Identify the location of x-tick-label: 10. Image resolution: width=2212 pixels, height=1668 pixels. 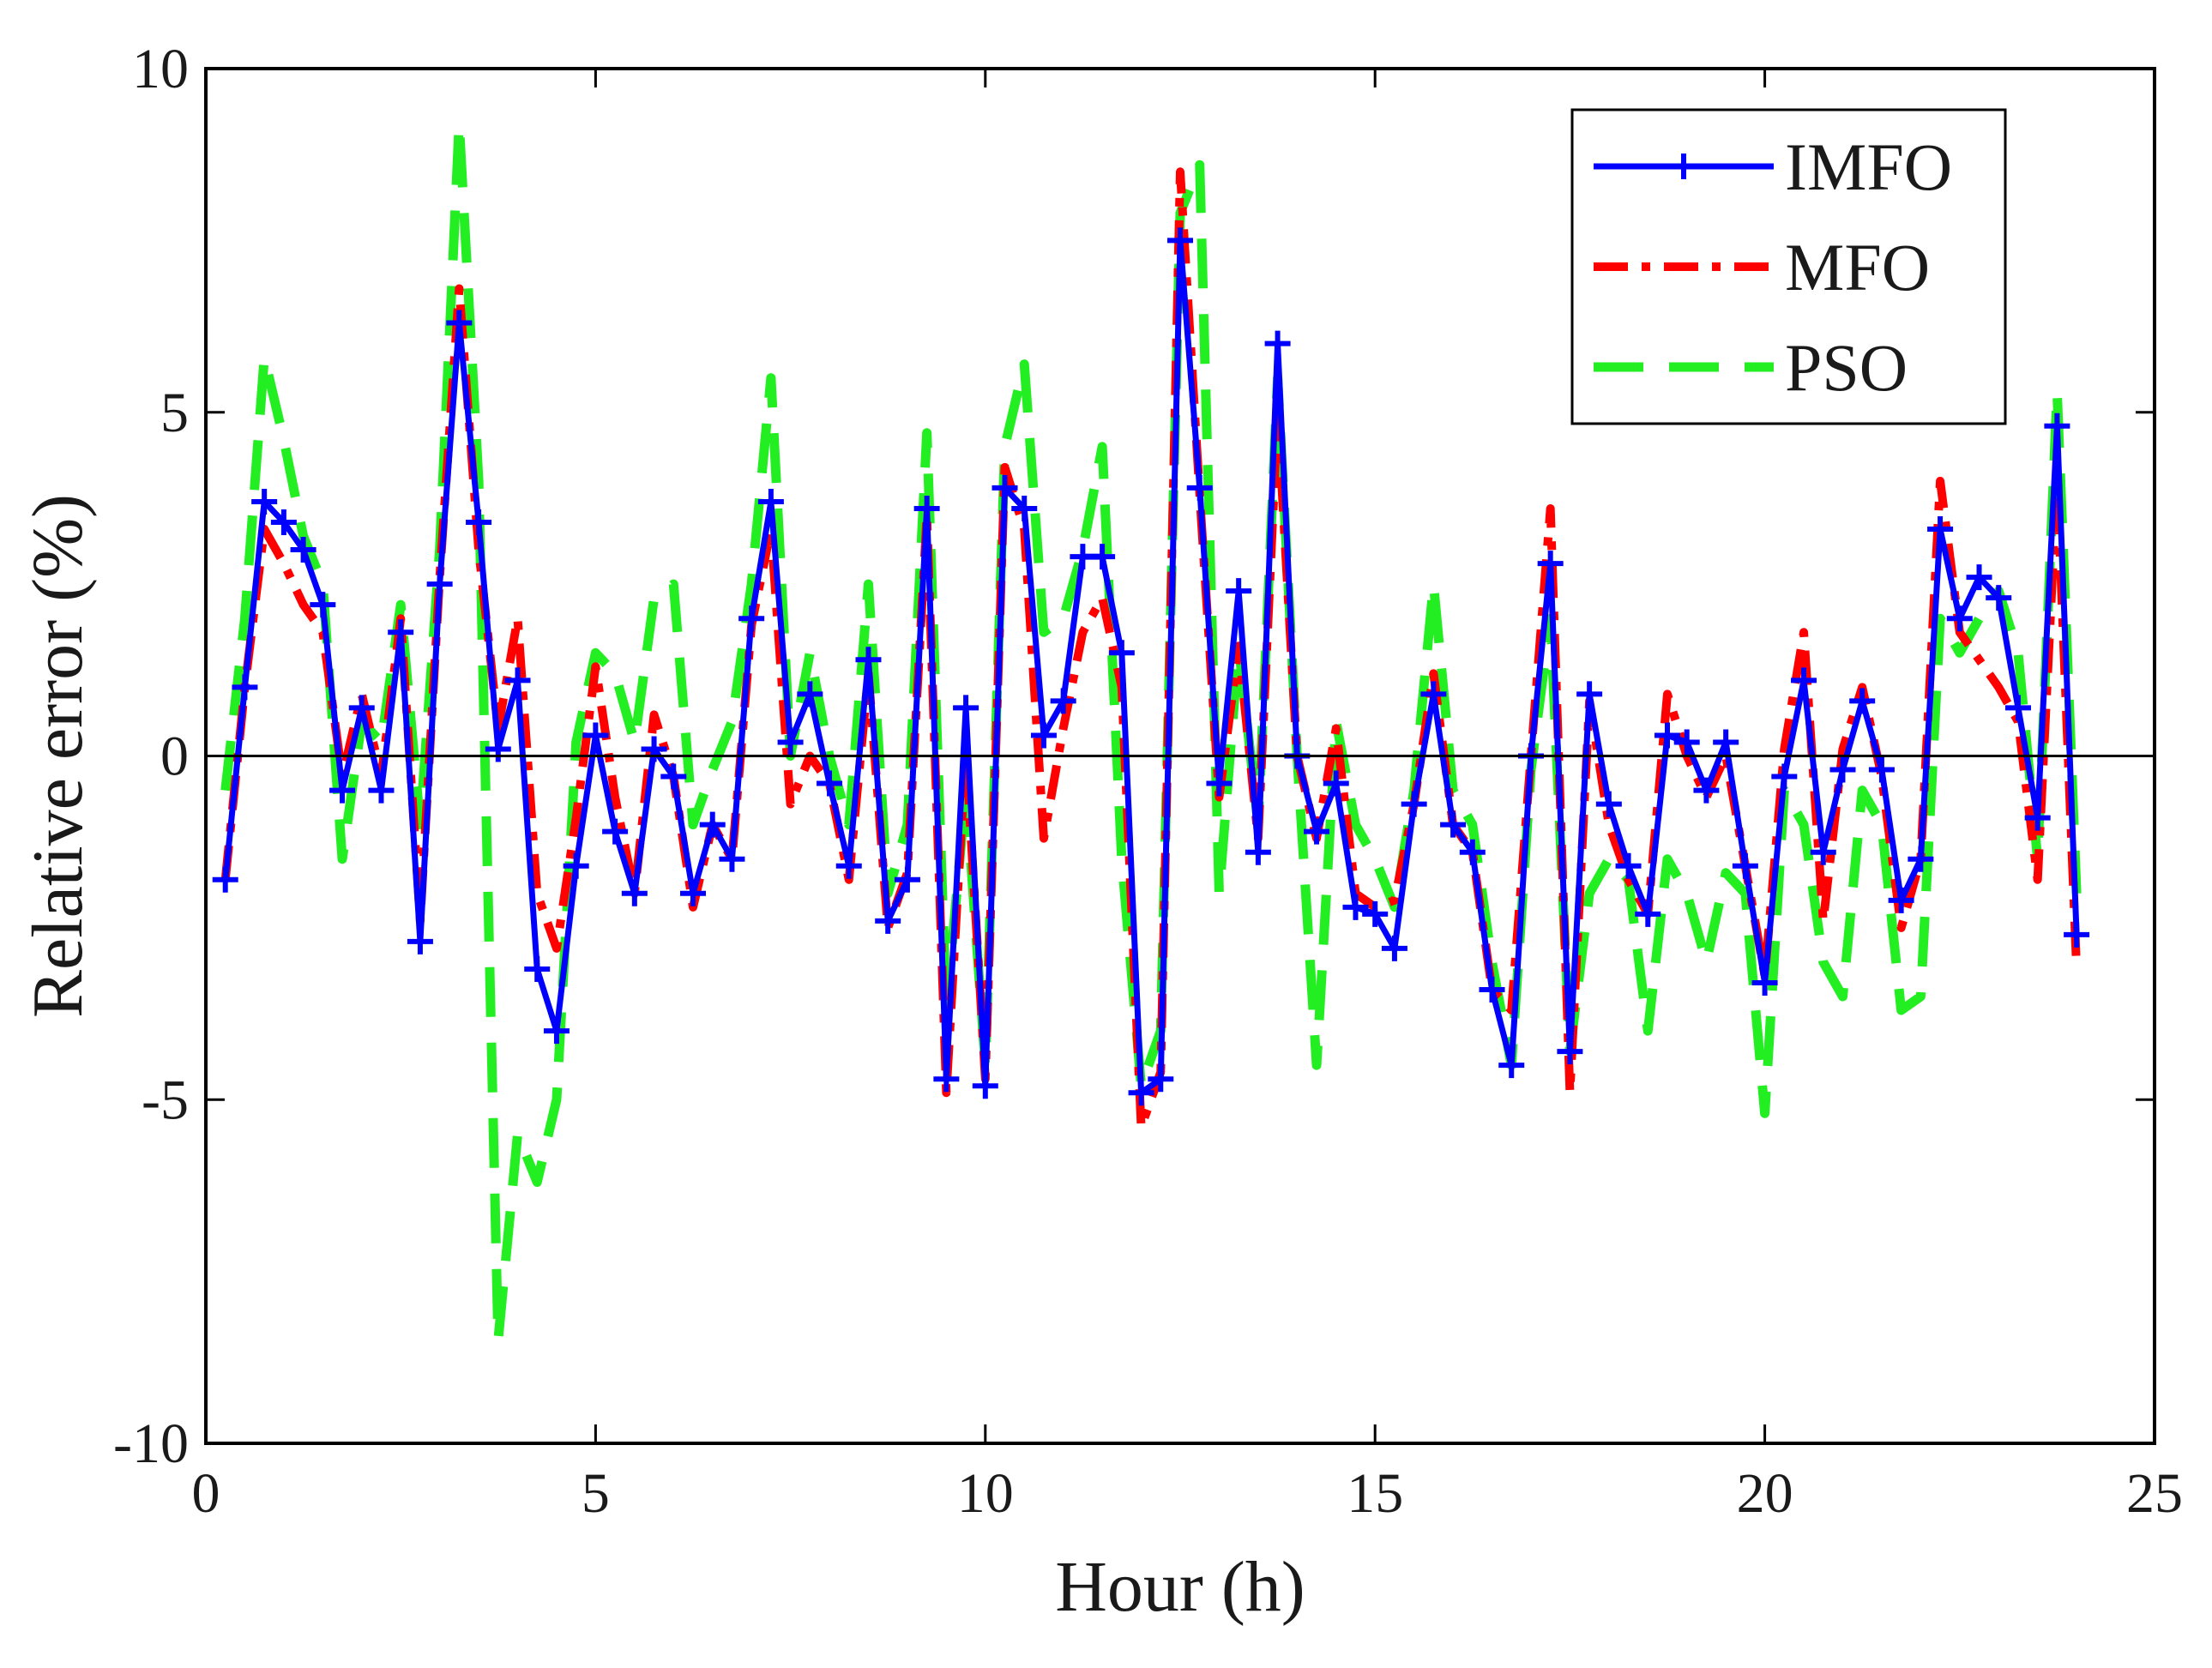
(985, 1494).